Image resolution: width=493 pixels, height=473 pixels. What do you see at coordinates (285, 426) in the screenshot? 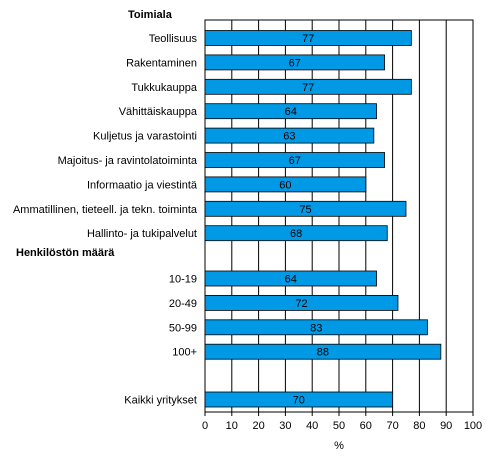
I see `x-tick-label: 30` at bounding box center [285, 426].